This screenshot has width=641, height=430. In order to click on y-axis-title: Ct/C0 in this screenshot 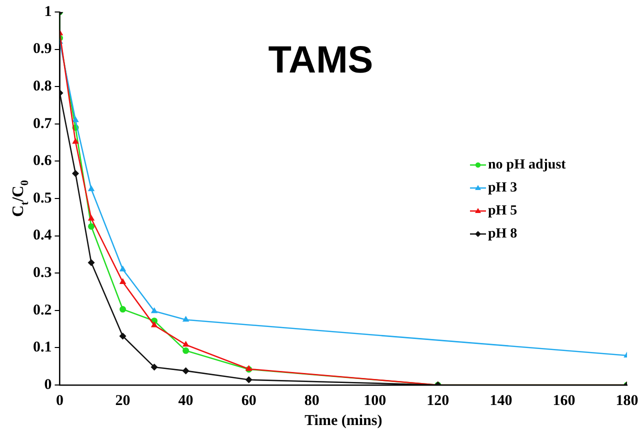, I will do `click(20, 198)`.